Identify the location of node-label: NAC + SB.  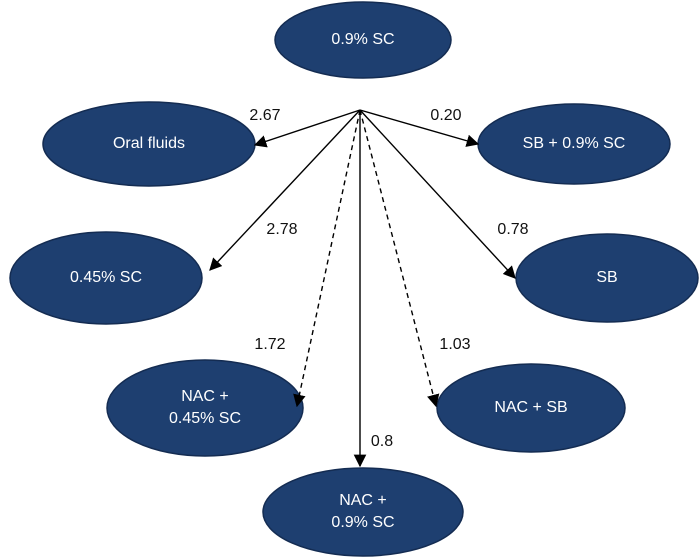
(530, 407).